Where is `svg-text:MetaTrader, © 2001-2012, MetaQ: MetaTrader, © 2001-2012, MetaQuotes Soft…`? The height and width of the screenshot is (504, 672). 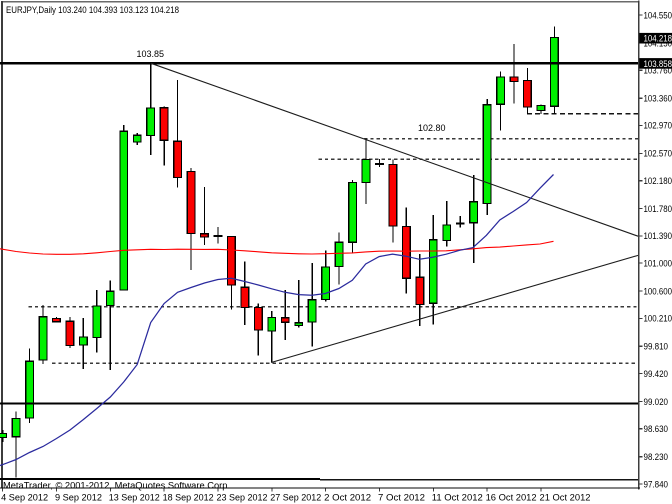 svg-text:MetaTrader, © 2001-2012, MetaQ: MetaTrader, © 2001-2012, MetaQuotes Soft… is located at coordinates (116, 485).